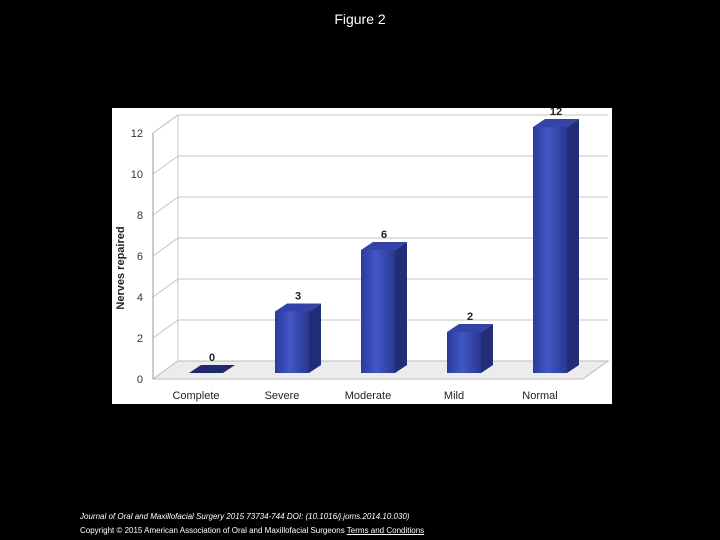  I want to click on terms-and-conditions-link: Terms and Conditions, so click(385, 530).